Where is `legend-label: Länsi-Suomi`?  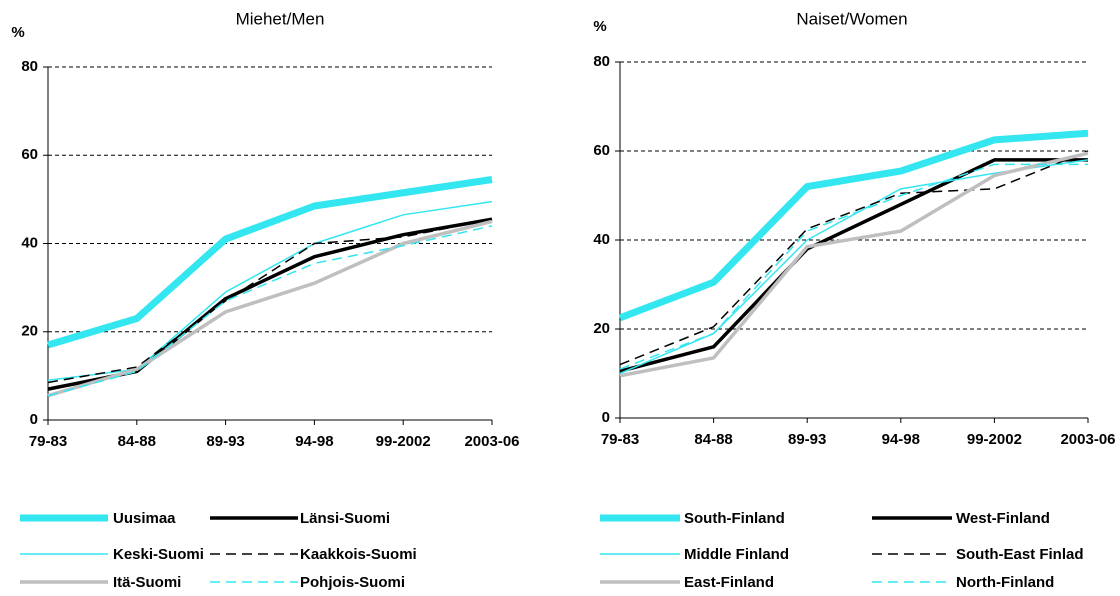 legend-label: Länsi-Suomi is located at coordinates (345, 518).